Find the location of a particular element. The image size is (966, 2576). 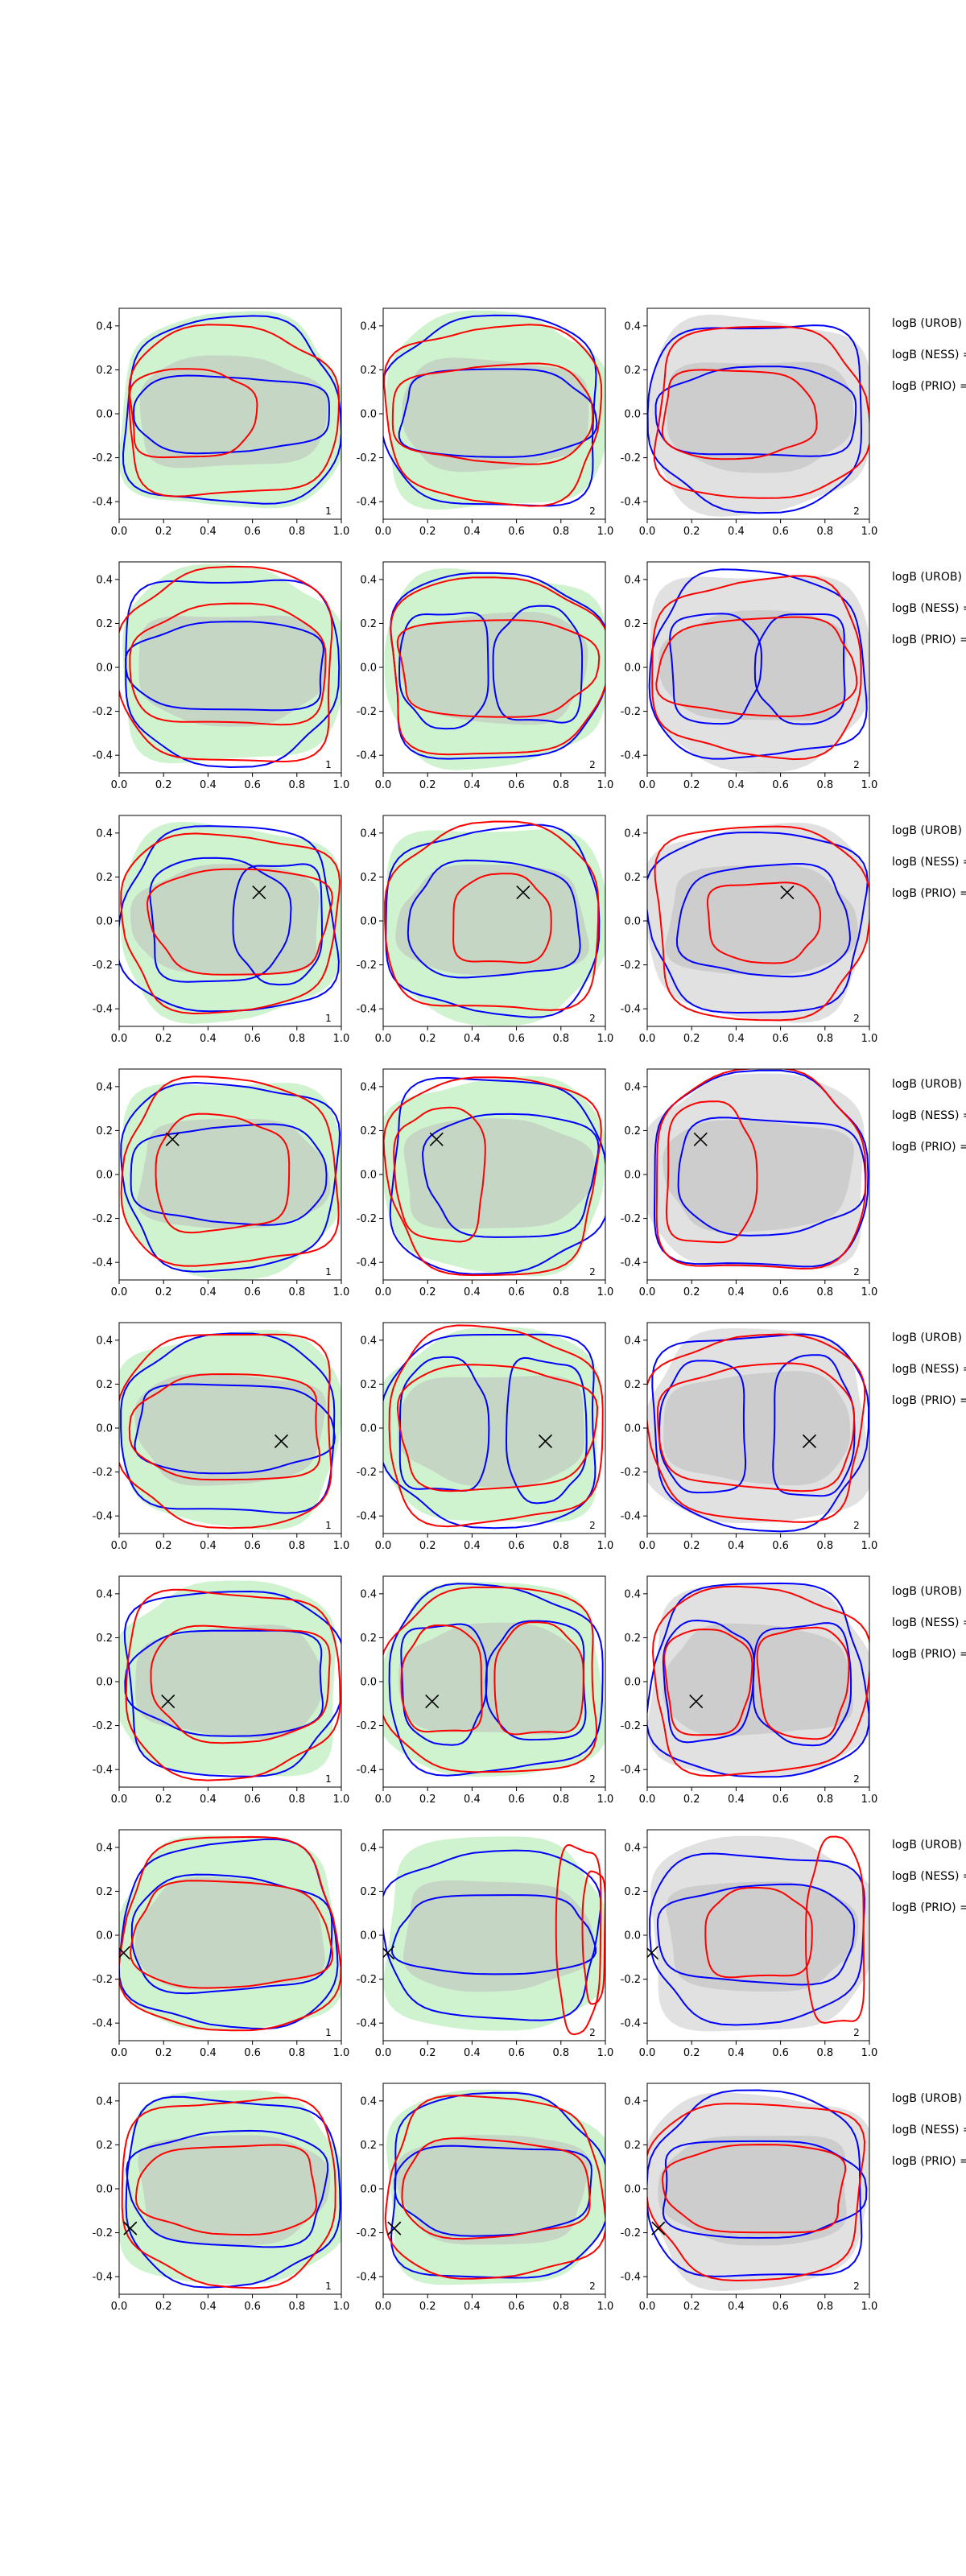

panel-r5-c2: 0.0 0.2 0.4 0.6 0.8 1.0 -0.4 -0.2 0.0 0.2 0.4 2 is located at coordinates (485, 1437).